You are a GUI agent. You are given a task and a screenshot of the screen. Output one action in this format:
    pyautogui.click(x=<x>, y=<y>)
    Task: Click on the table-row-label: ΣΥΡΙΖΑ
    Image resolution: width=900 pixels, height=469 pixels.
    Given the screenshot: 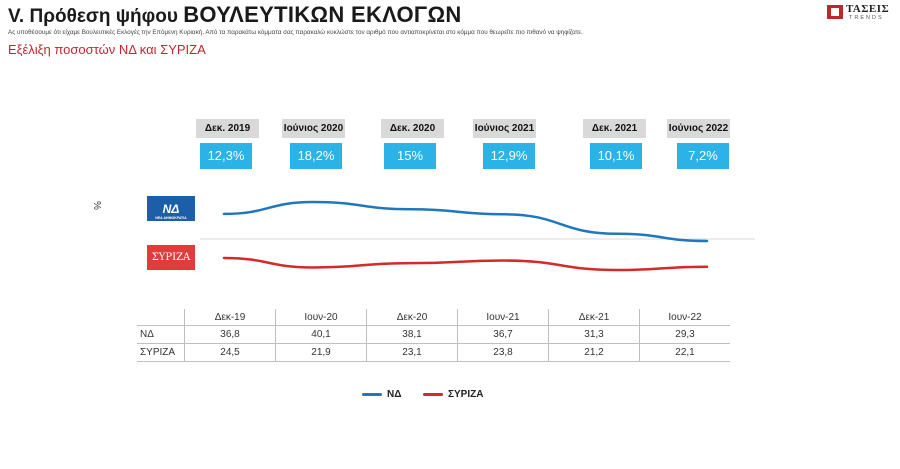 What is the action you would take?
    pyautogui.click(x=161, y=352)
    